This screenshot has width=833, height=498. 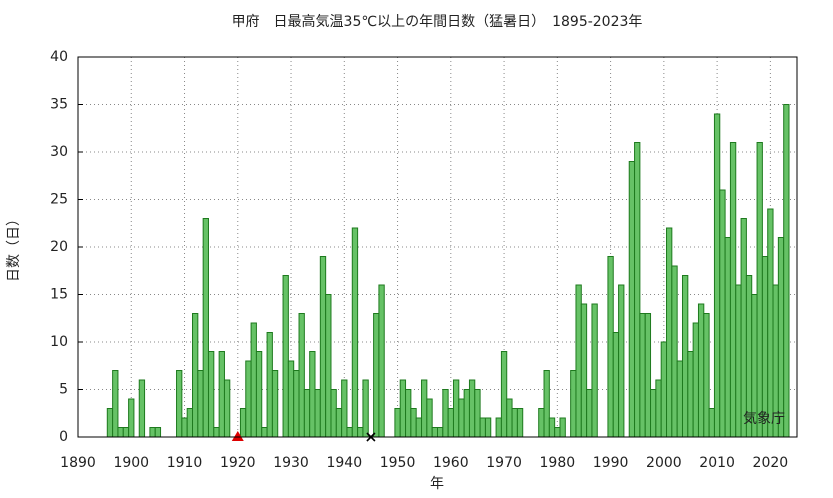 What do you see at coordinates (59, 152) in the screenshot?
I see `y-tick-label: 30` at bounding box center [59, 152].